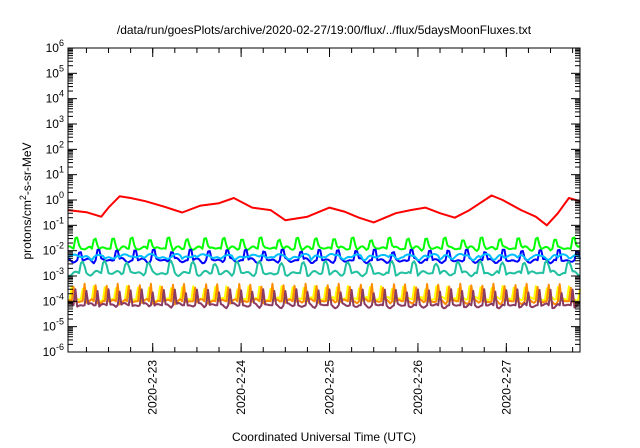 The image size is (640, 448). What do you see at coordinates (27, 229) in the screenshot?
I see `y-axis-title-prefix: protons/cm` at bounding box center [27, 229].